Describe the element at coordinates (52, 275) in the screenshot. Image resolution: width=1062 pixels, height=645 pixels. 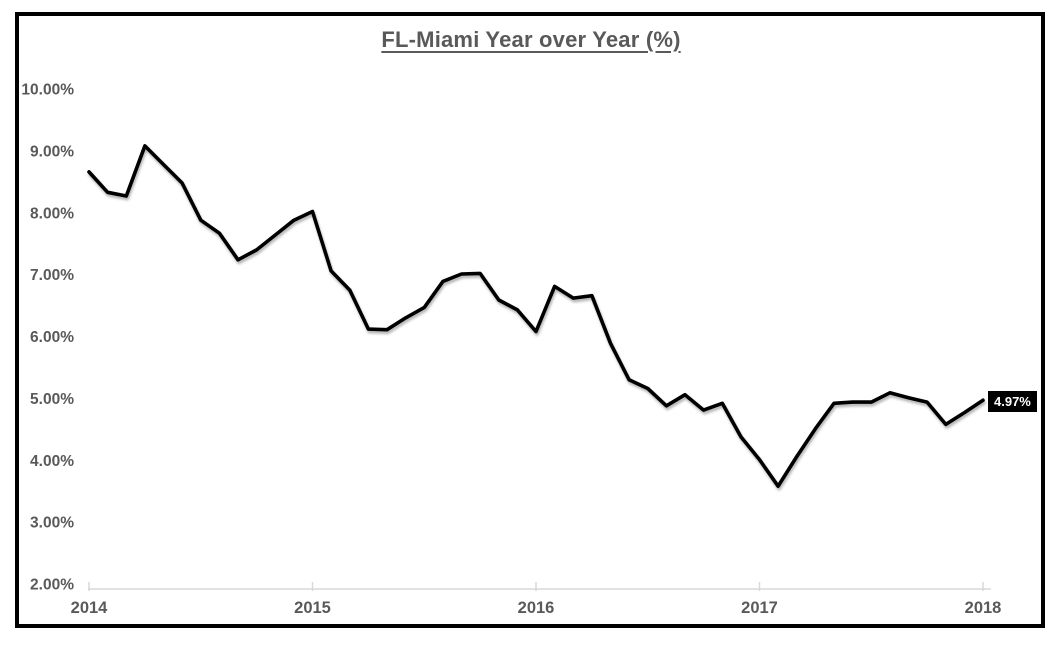
I see `y-axis-tick-label: 7.00%` at that location.